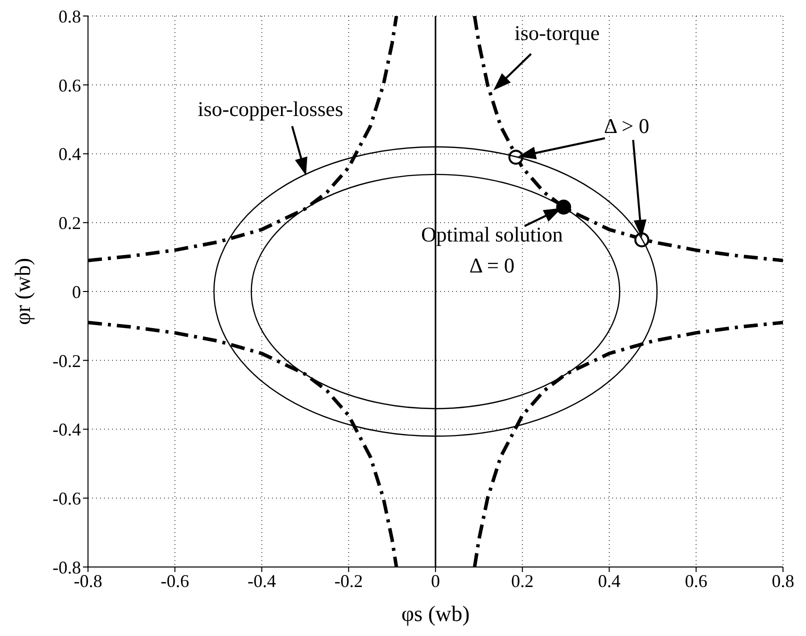 This screenshot has height=636, width=806. I want to click on y-tick-label: 0.4, so click(69, 154).